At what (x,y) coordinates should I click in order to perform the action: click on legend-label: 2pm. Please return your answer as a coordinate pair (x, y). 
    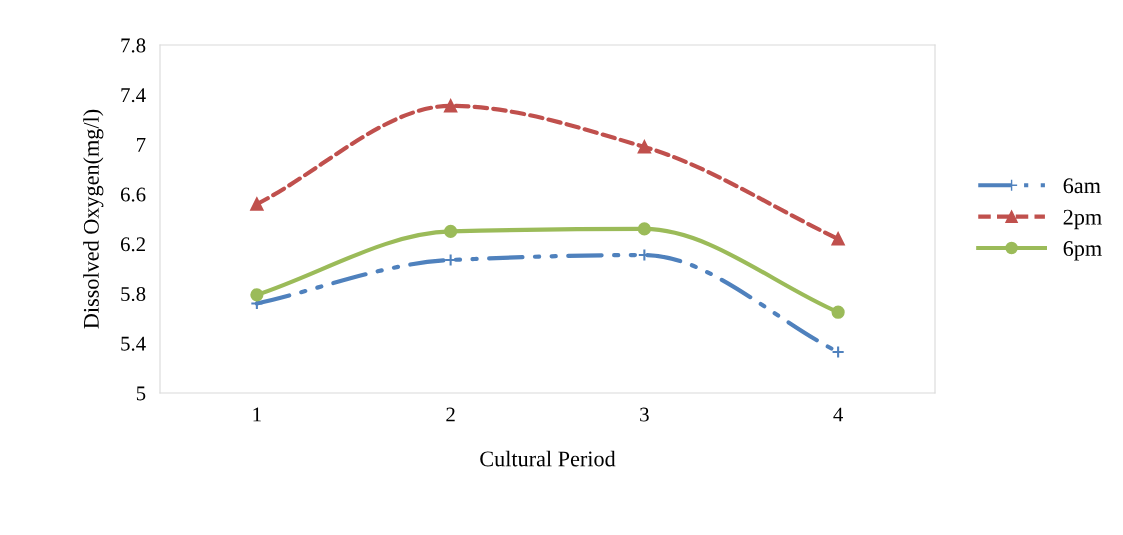
    Looking at the image, I should click on (1082, 219).